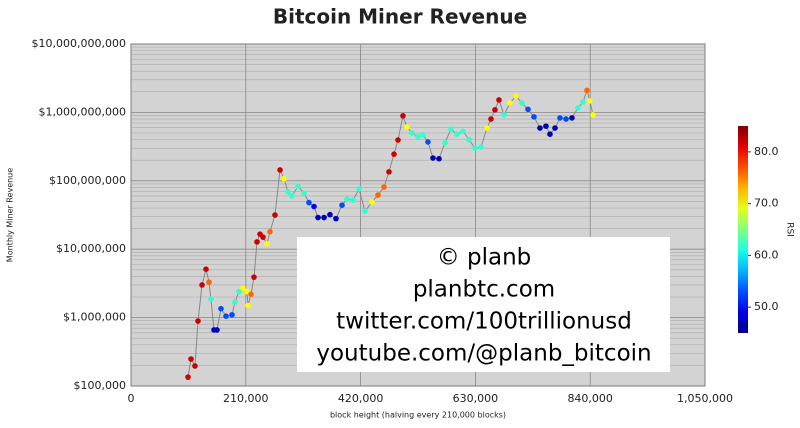  What do you see at coordinates (131, 398) in the screenshot?
I see `x-tick-label: 0` at bounding box center [131, 398].